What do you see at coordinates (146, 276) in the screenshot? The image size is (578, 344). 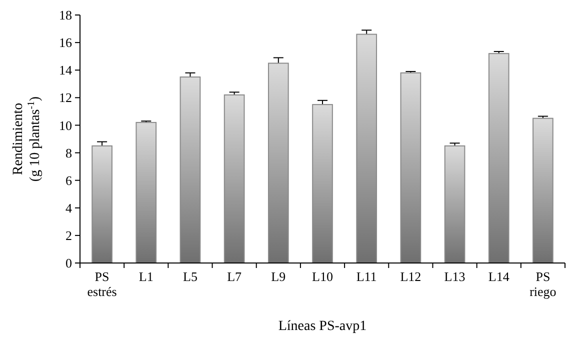 I see `x-tick-label: L1` at bounding box center [146, 276].